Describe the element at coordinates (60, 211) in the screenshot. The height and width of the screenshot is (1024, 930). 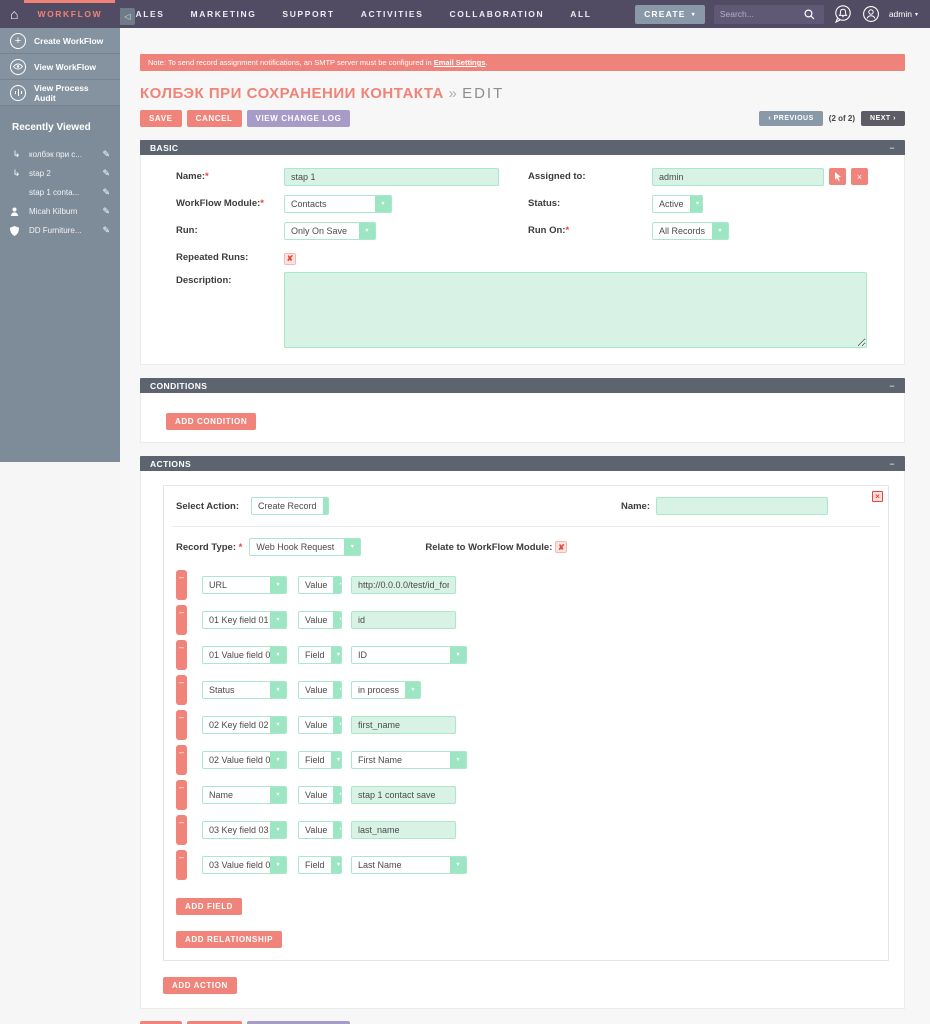
I see `recent-item: Micah Kilburn ✎` at that location.